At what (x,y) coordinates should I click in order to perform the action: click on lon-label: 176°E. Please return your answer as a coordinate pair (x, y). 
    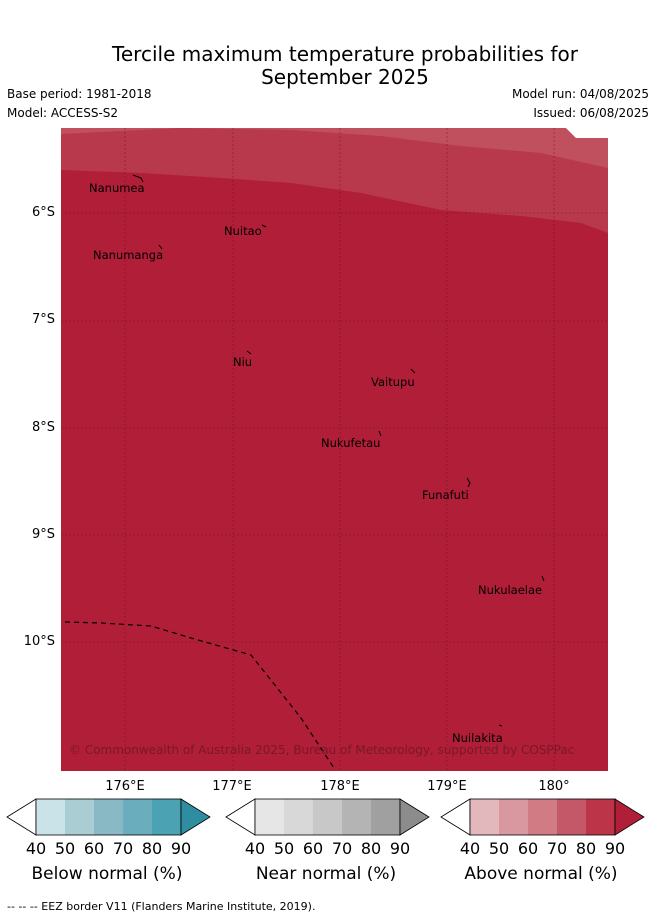
    Looking at the image, I should click on (125, 786).